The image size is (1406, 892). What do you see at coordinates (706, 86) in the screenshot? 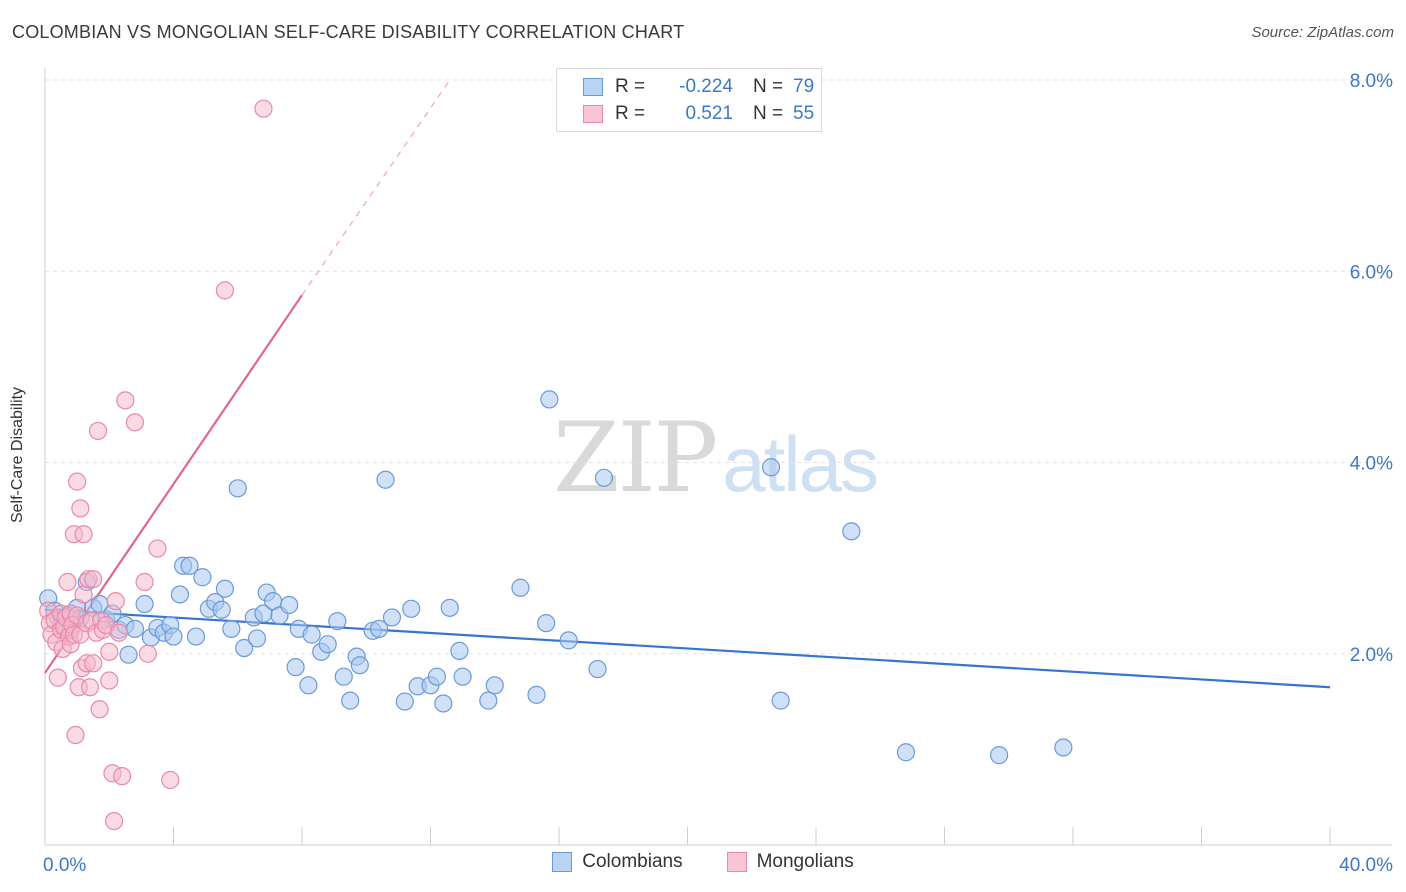
I see `legend-r-value: -0.224` at bounding box center [706, 86].